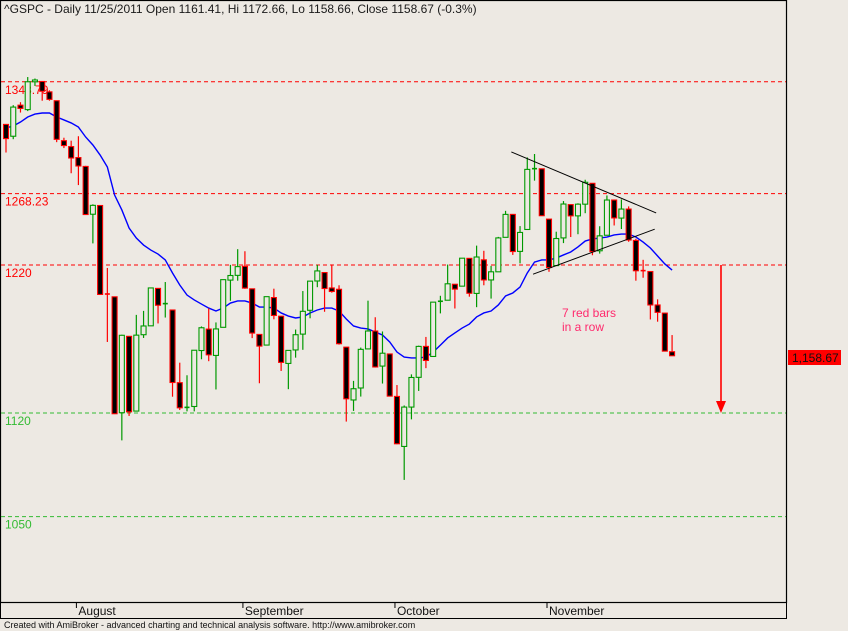  What do you see at coordinates (393, 610) in the screenshot?
I see `date-axis` at bounding box center [393, 610].